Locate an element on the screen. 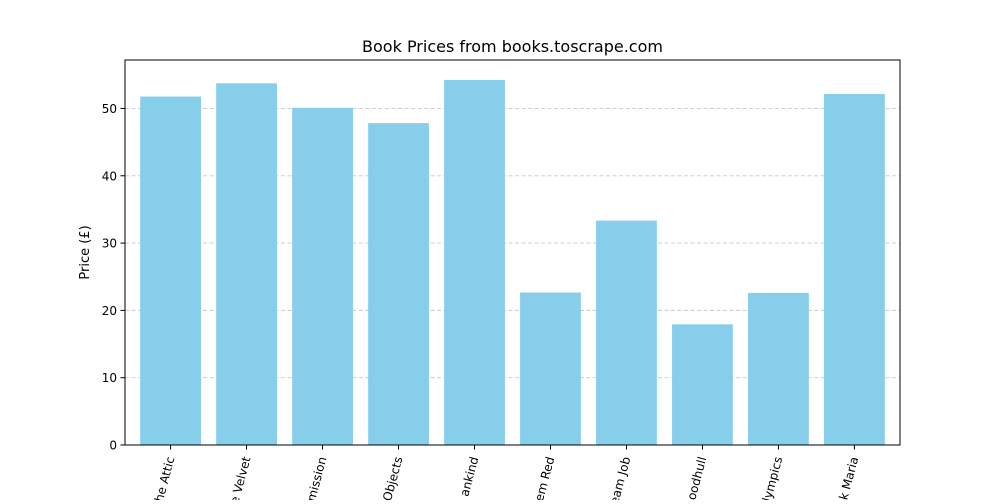 This screenshot has width=1000, height=504. x-tick-label: ankind is located at coordinates (469, 476).